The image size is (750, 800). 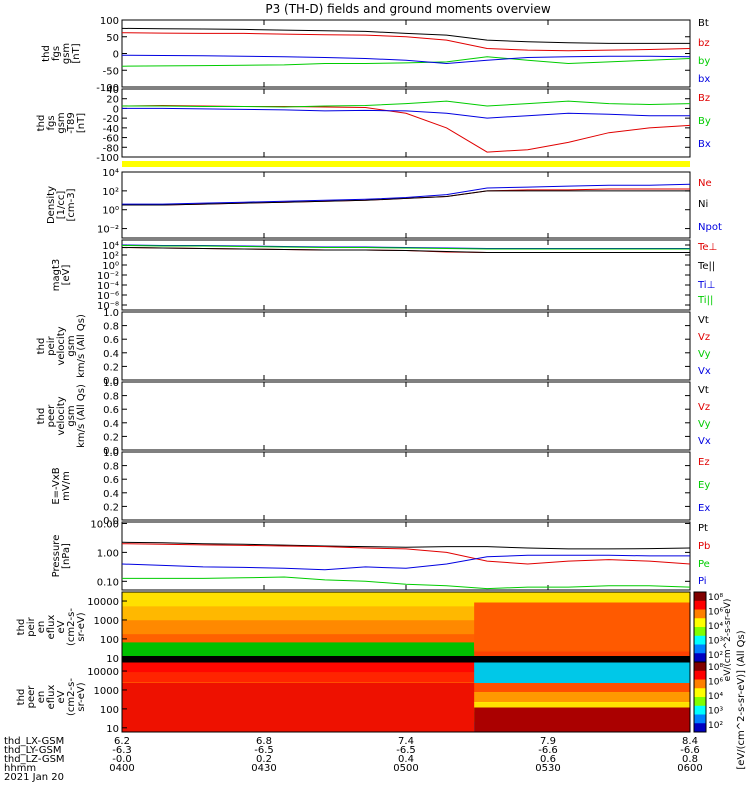 What do you see at coordinates (406, 42) in the screenshot?
I see `series-line-red` at bounding box center [406, 42].